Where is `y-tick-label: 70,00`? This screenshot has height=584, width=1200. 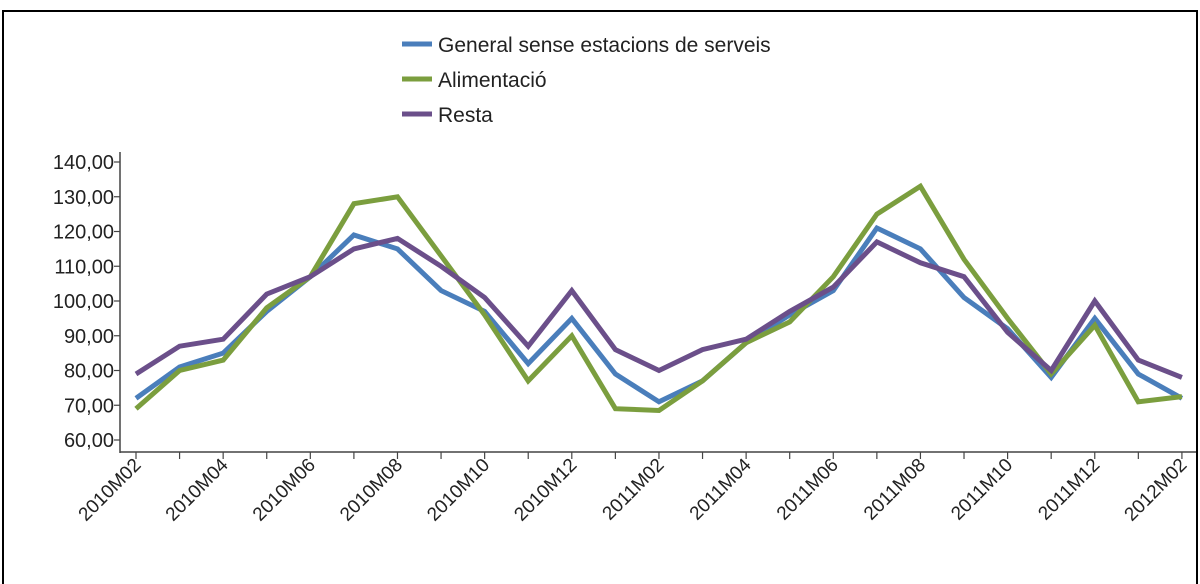
y-tick-label: 70,00 is located at coordinates (89, 406).